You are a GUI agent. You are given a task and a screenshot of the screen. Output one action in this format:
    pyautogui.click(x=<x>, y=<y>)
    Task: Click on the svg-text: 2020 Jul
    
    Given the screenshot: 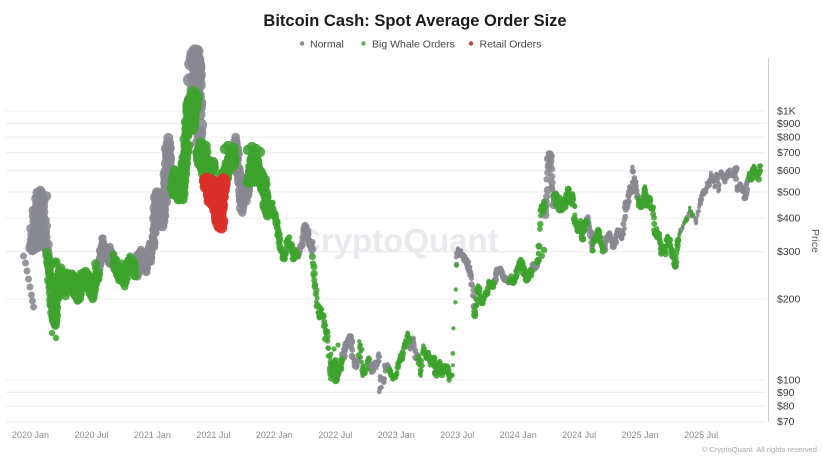 What is the action you would take?
    pyautogui.click(x=91, y=435)
    